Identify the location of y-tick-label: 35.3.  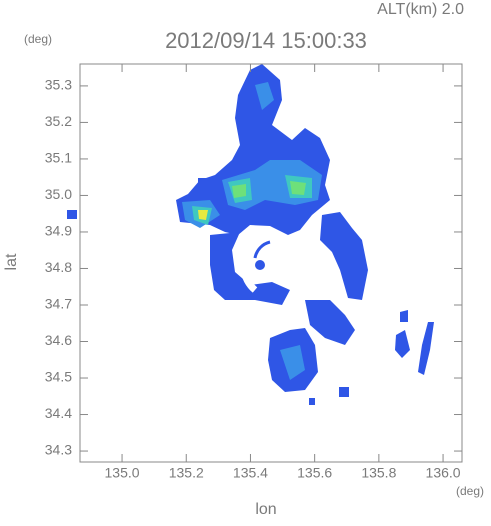
(58, 85).